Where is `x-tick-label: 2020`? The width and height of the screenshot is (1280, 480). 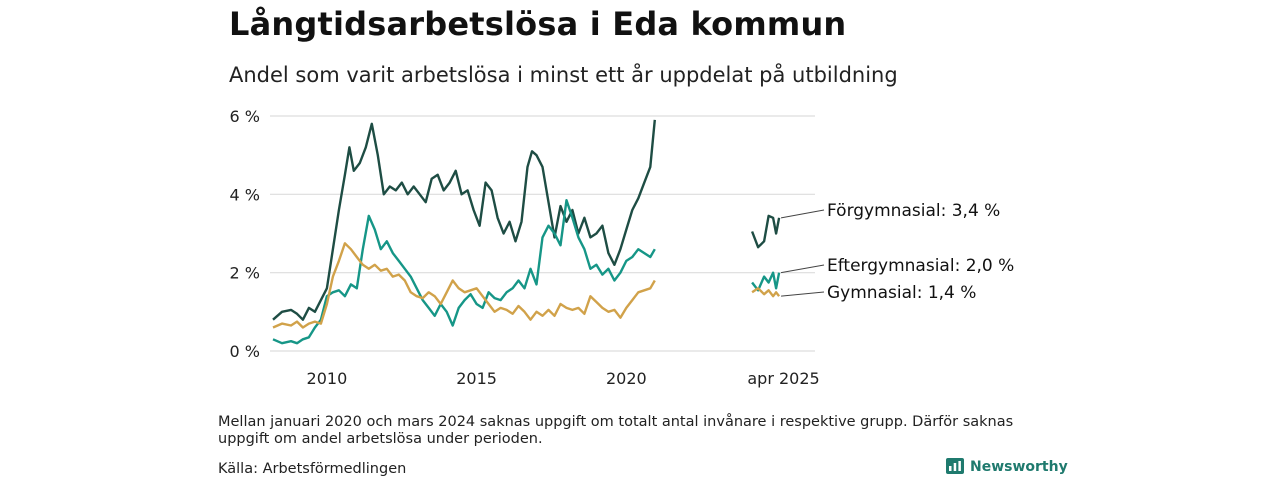
x-tick-label: 2020 is located at coordinates (626, 378).